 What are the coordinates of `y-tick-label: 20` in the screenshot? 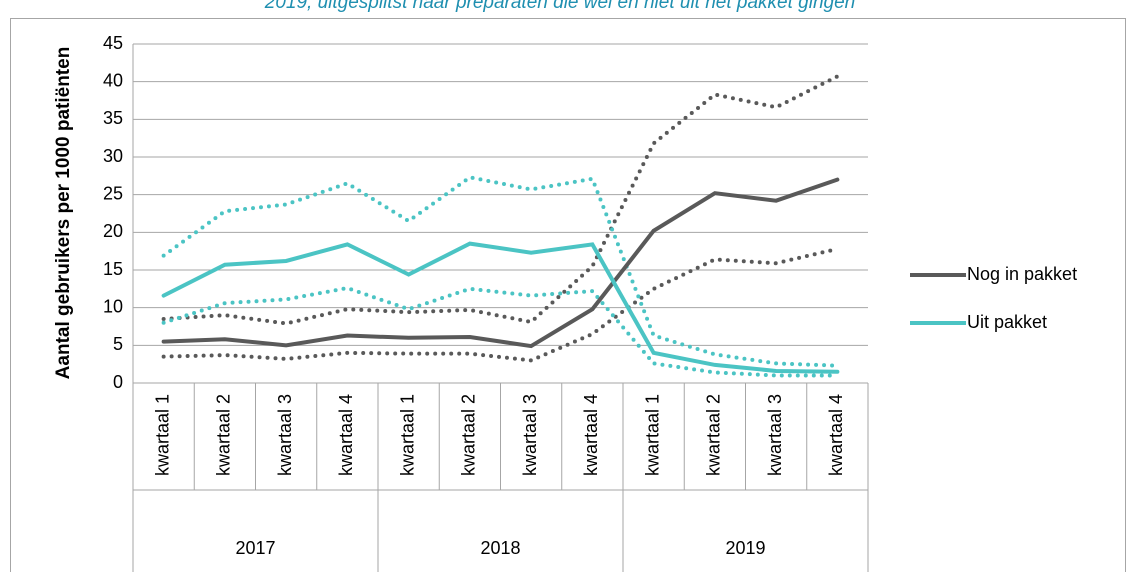 It's located at (113, 231).